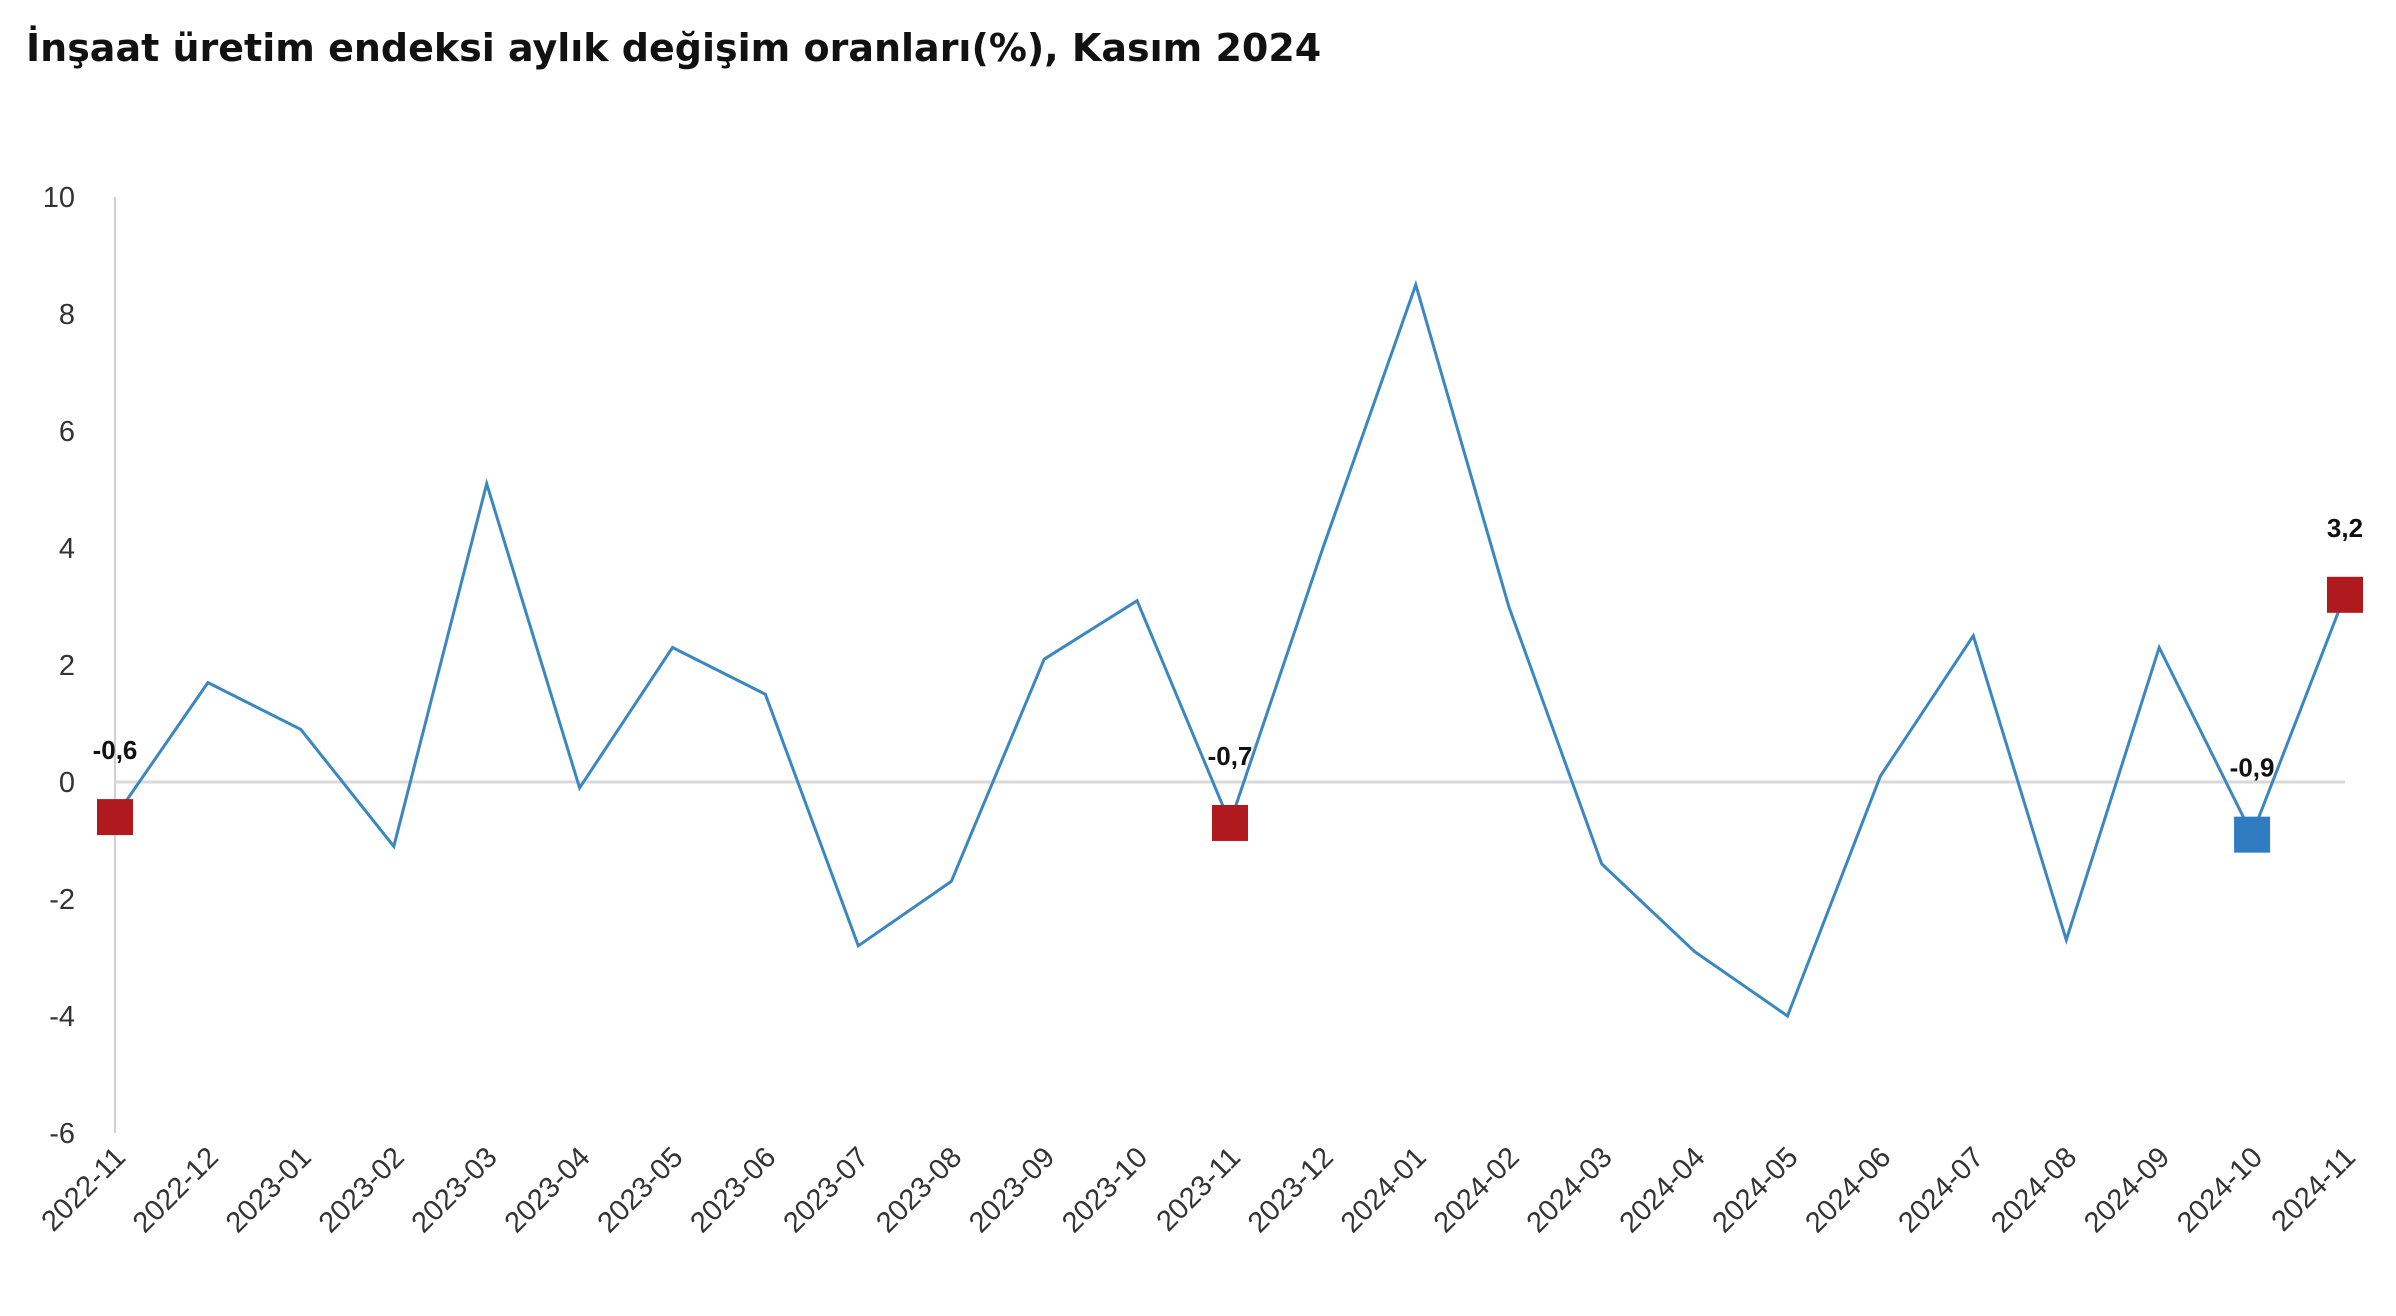 The image size is (2396, 1316). I want to click on x-tick-label: 2023-11, so click(1199, 1189).